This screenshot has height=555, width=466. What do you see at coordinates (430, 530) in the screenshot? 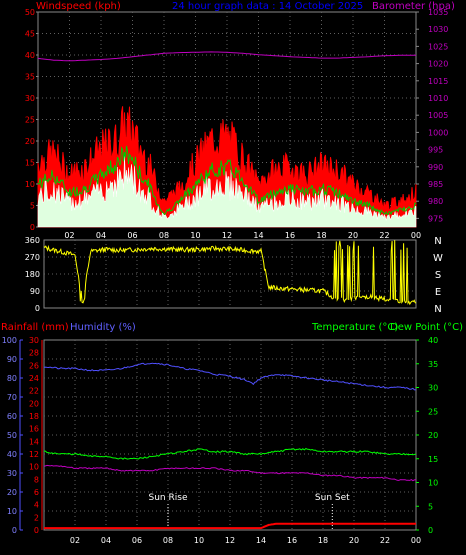
I see `temperature-tick-label: 0` at bounding box center [430, 530].